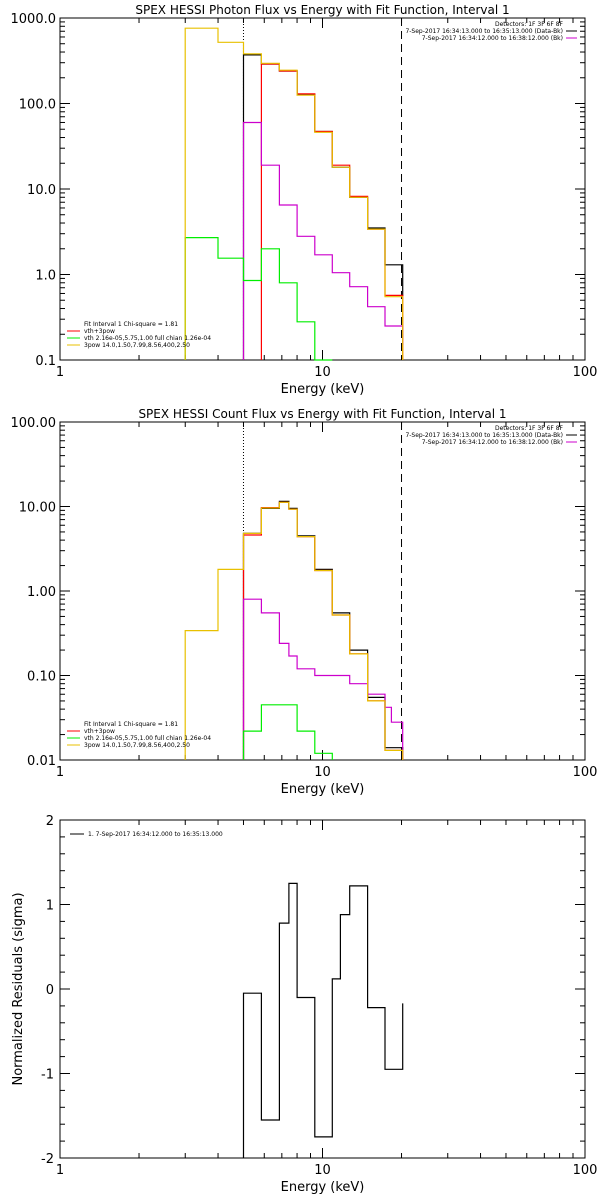 The image size is (600, 1200). Describe the element at coordinates (529, 428) in the screenshot. I see `panel2-legend-tr-text: Detectors: 1F 3F 6F 8F` at that location.